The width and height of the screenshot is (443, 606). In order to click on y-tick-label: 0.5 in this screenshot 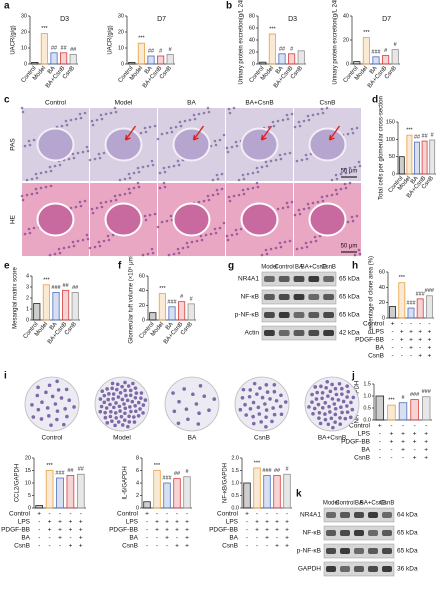, I will do `click(235, 496)`.